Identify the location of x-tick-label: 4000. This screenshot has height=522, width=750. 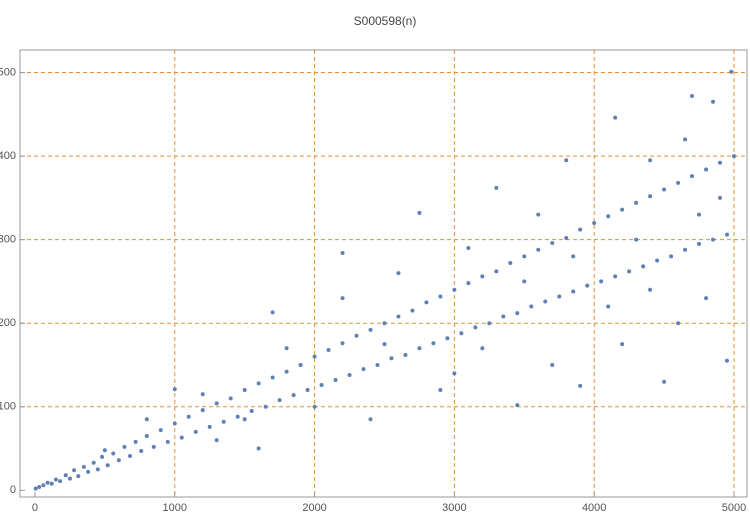
(594, 508).